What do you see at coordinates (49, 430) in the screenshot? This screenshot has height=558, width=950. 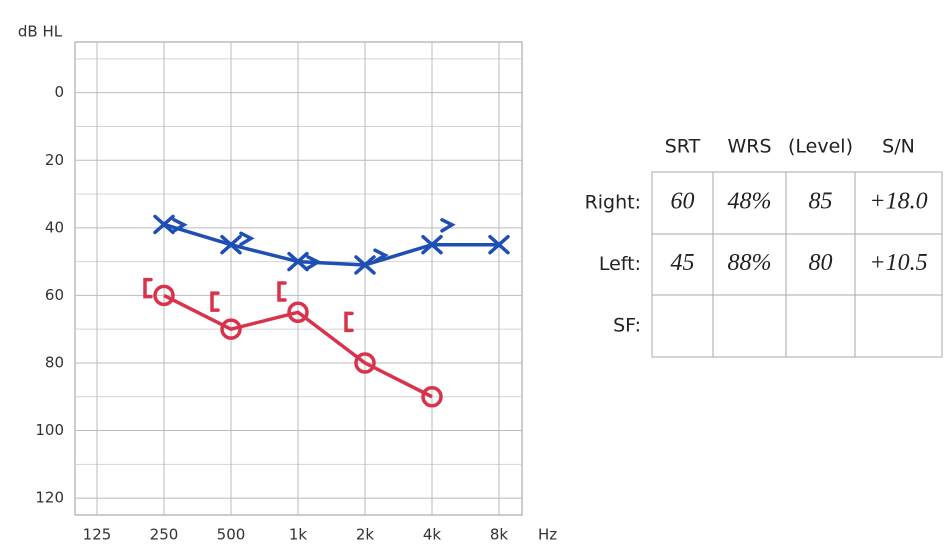 I see `y-tick-label: 100` at bounding box center [49, 430].